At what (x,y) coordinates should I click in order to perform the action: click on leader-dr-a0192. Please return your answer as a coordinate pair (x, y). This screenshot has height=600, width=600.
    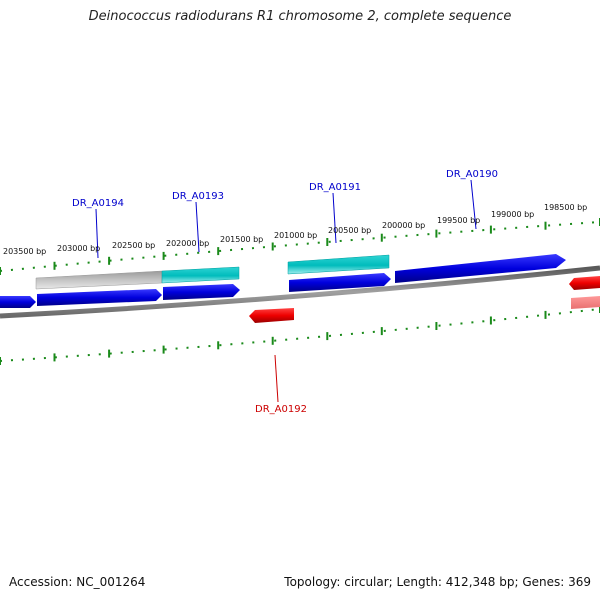
    Looking at the image, I should click on (276, 378).